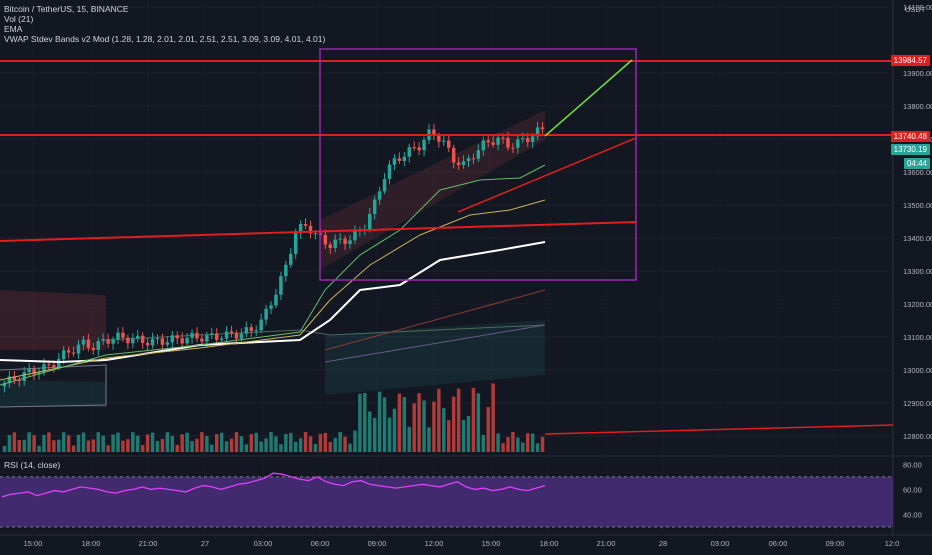 The width and height of the screenshot is (932, 555). Describe the element at coordinates (33, 543) in the screenshot. I see `time-tick-label: 15:00` at that location.